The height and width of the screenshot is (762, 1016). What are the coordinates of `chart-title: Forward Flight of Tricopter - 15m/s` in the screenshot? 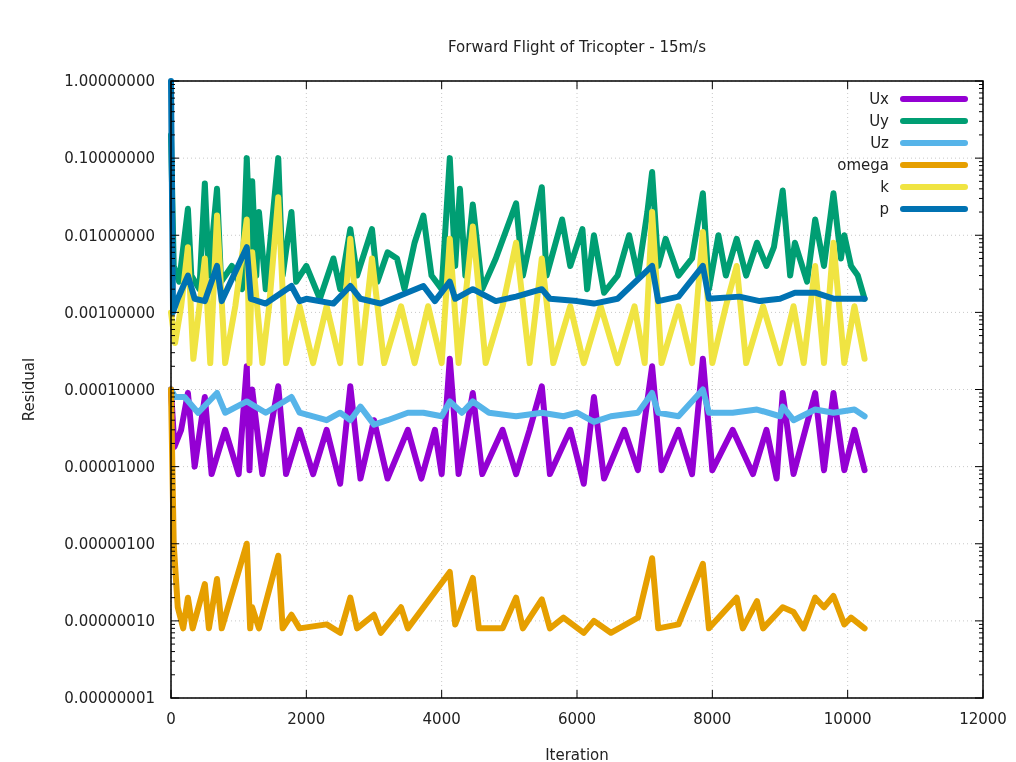 It's located at (577, 47).